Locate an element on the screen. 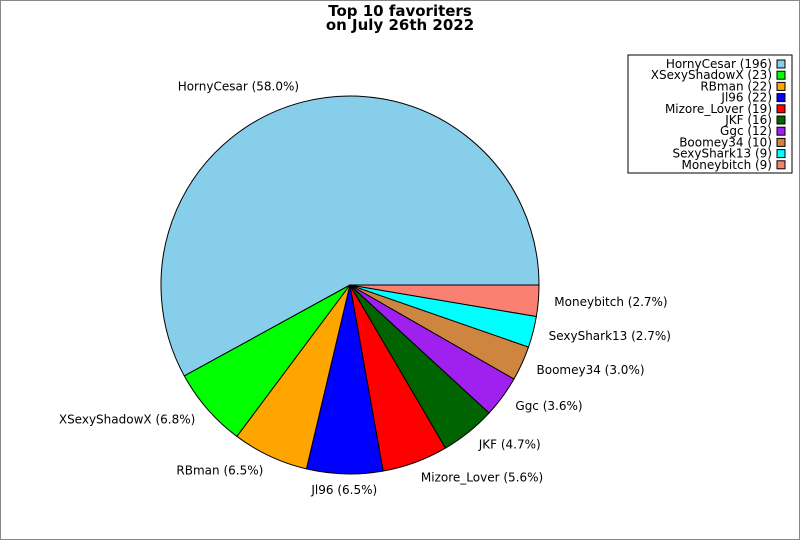 The width and height of the screenshot is (800, 540). legend-entry-jkf: JKF (16) is located at coordinates (748, 120).